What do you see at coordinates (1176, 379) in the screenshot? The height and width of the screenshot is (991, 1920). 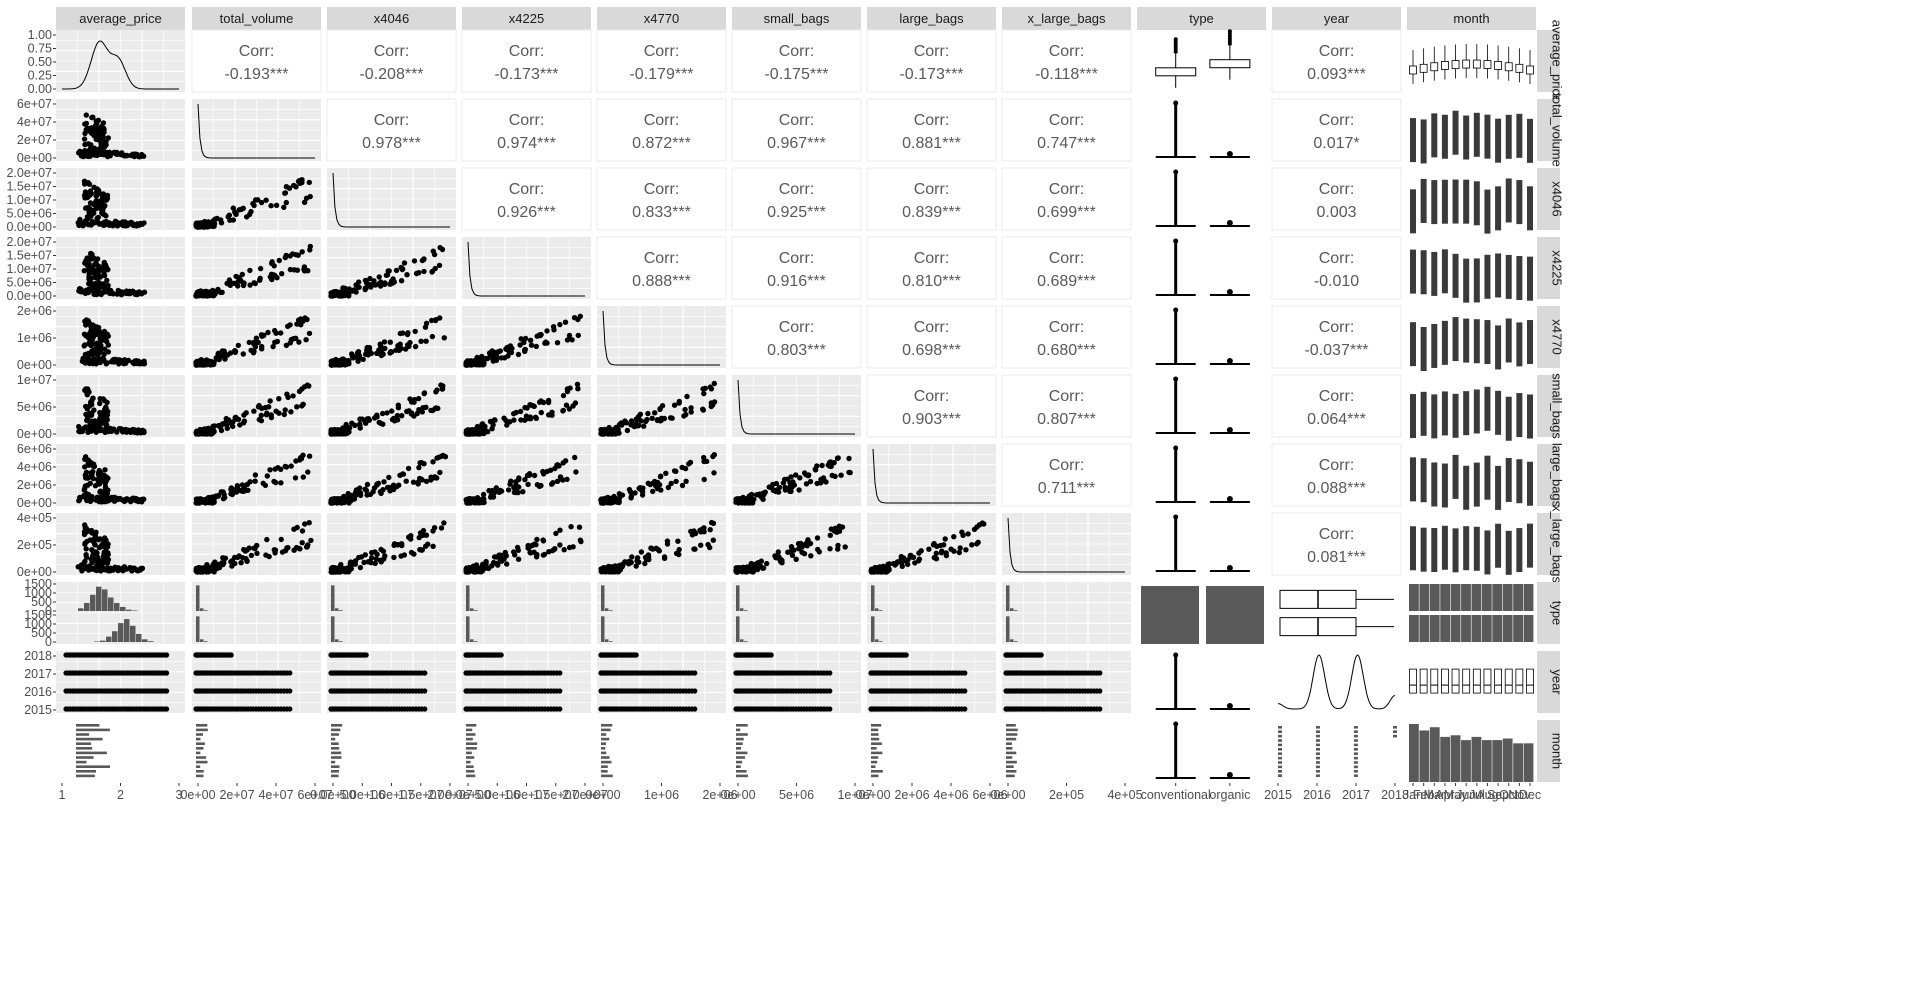 I see `outlier-point` at bounding box center [1176, 379].